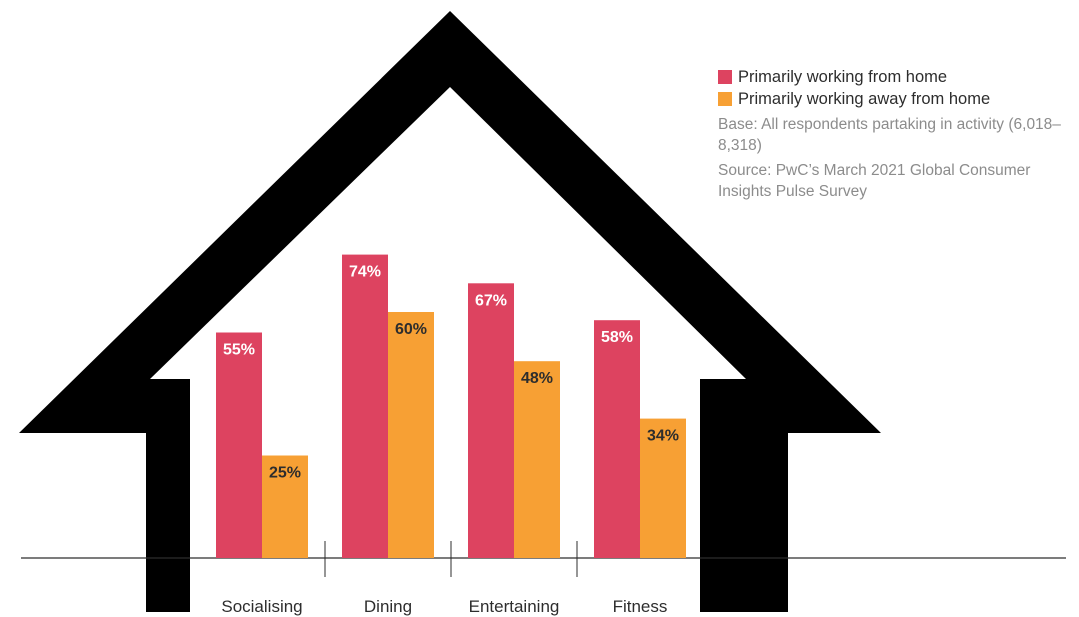  I want to click on bar-away-entertaining, so click(537, 459).